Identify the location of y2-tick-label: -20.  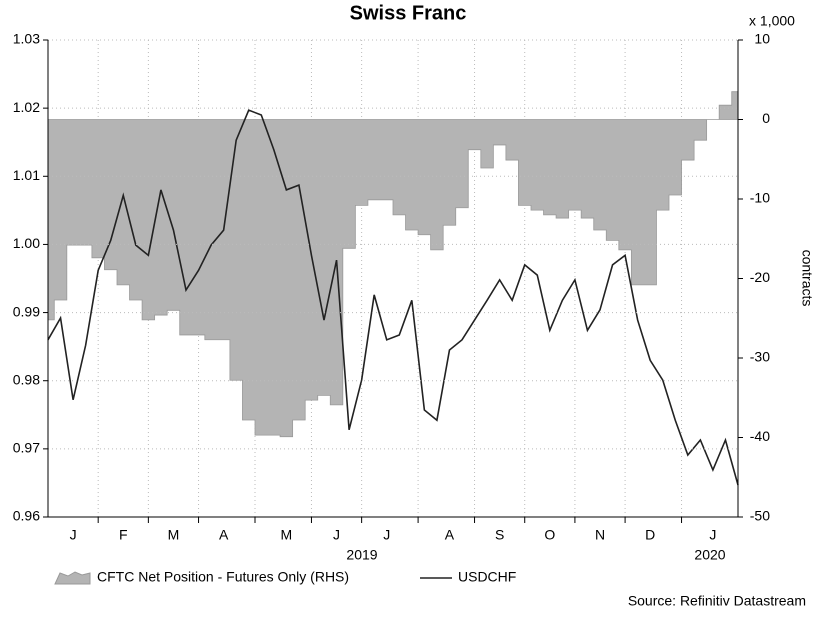
(760, 277).